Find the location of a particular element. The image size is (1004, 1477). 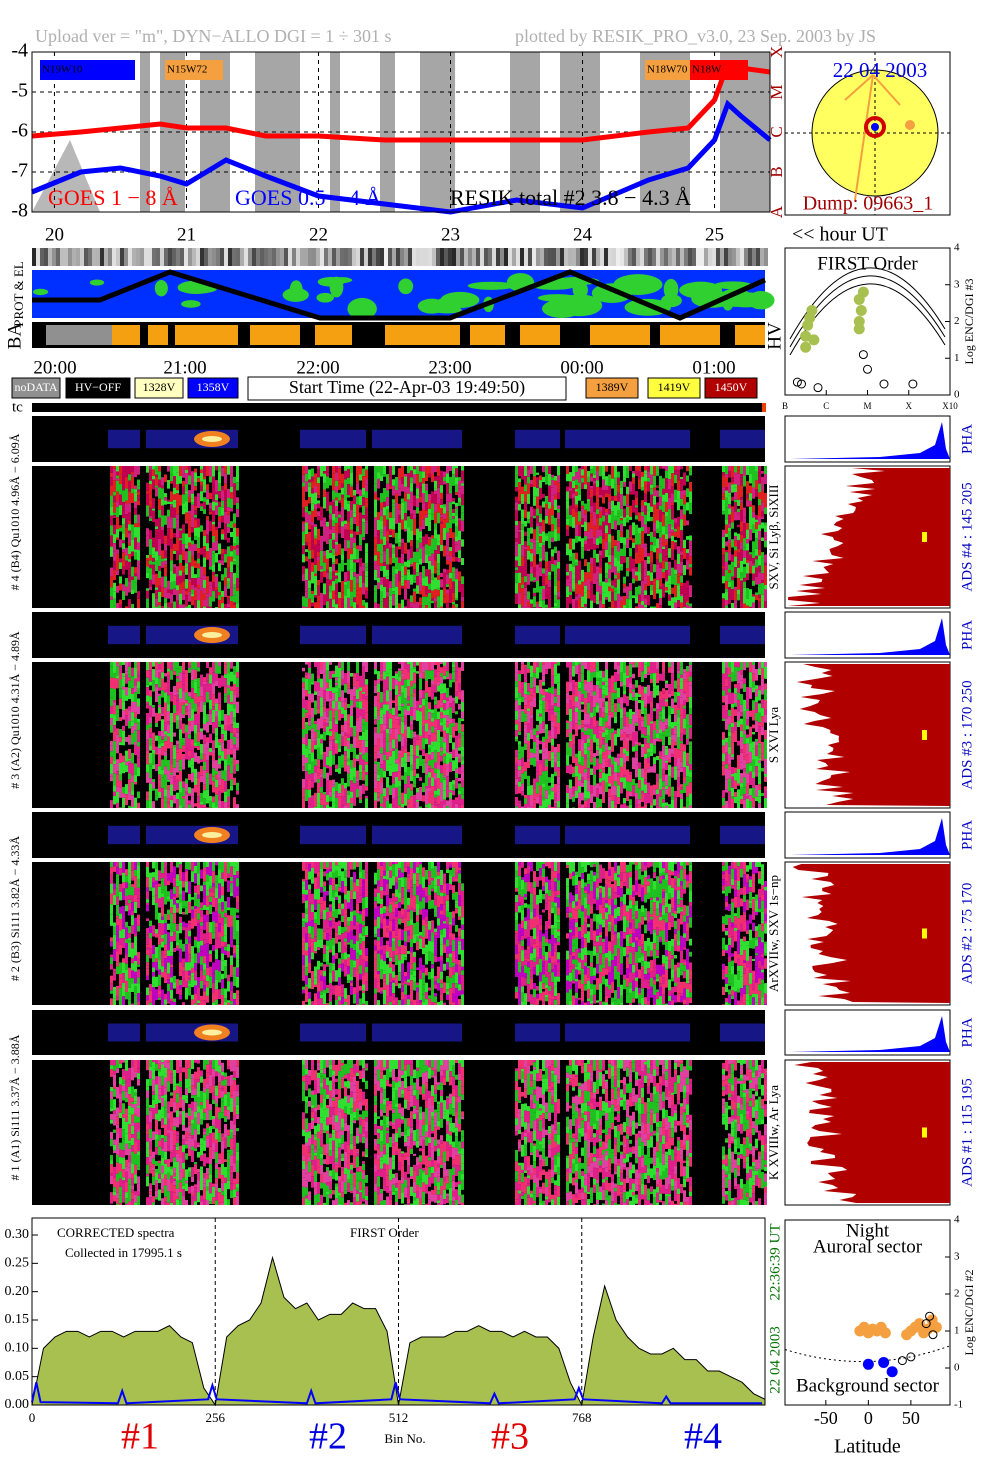

strip-green is located at coordinates (671, 289).